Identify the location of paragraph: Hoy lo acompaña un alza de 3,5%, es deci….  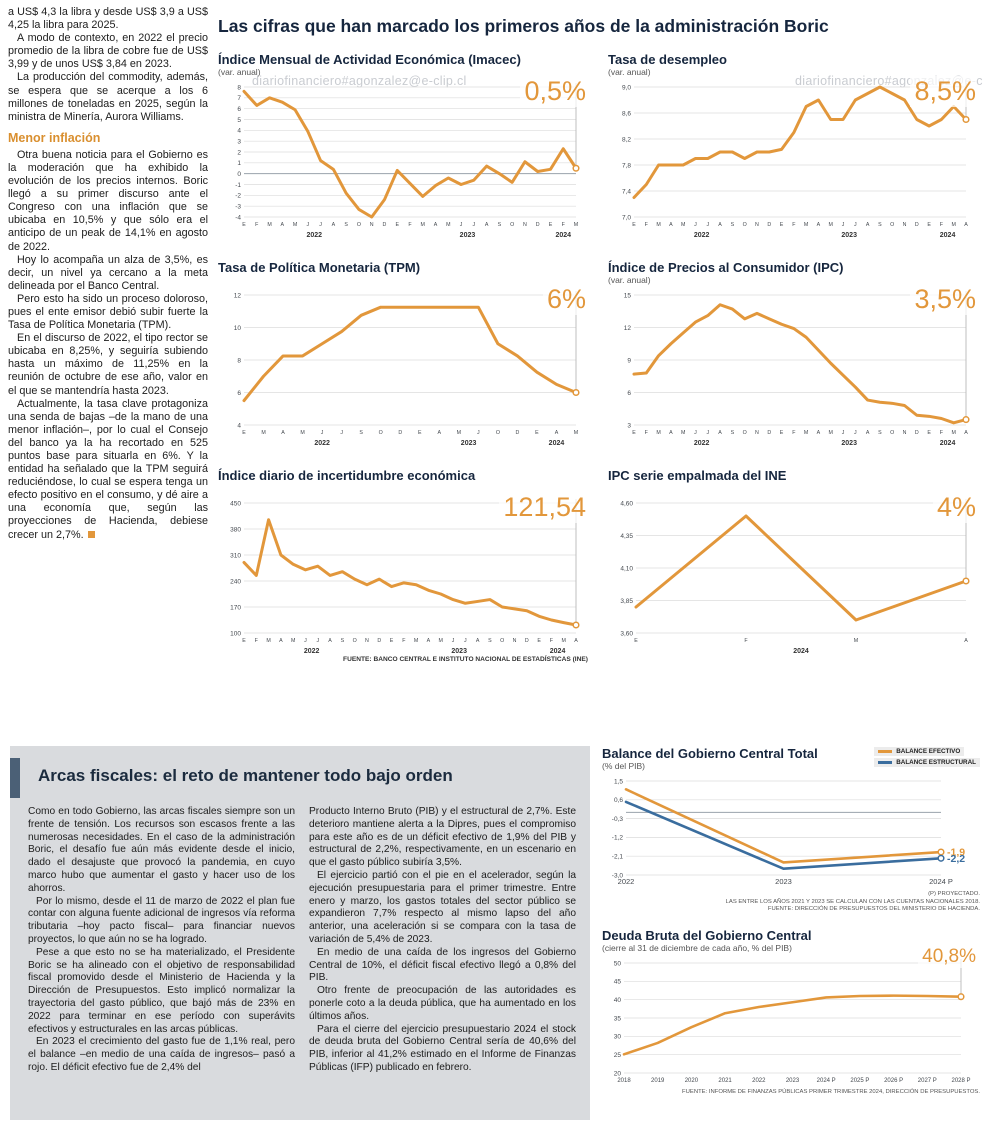
(108, 272).